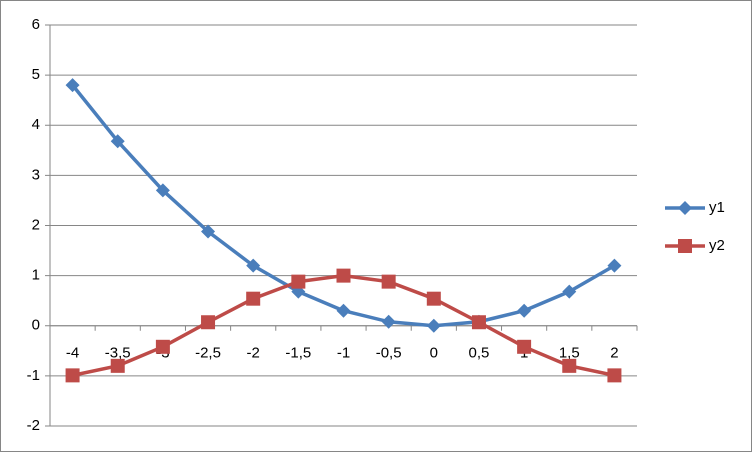 Image resolution: width=752 pixels, height=452 pixels. Describe the element at coordinates (479, 353) in the screenshot. I see `x-tick-label: 0,5` at that location.